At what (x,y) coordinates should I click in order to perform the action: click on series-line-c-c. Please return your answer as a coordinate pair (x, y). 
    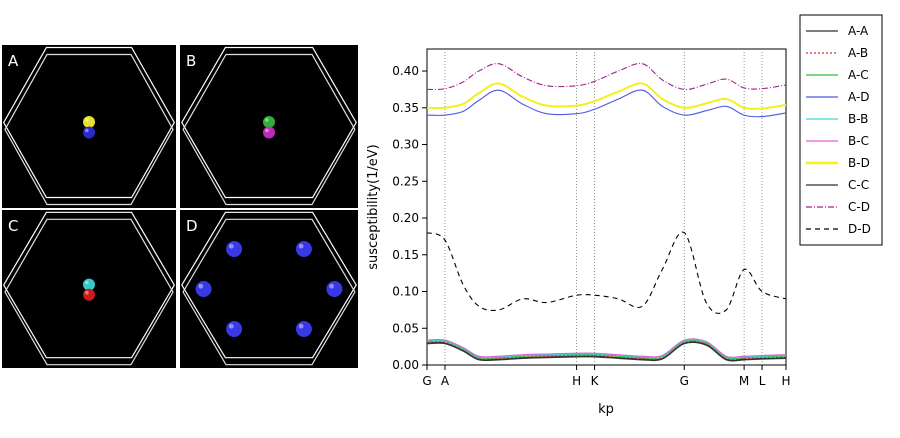
    Looking at the image, I should click on (606, 351).